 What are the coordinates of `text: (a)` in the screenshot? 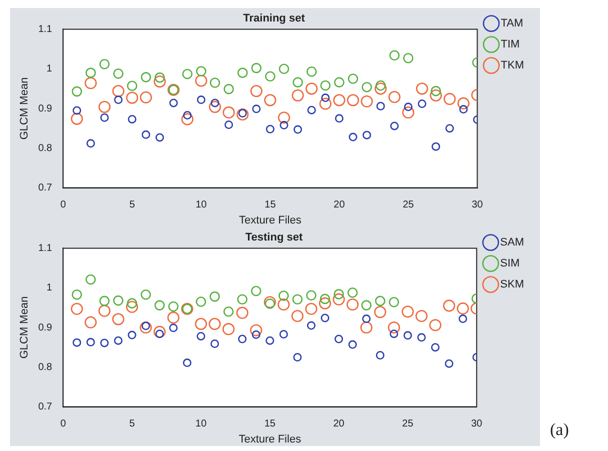 It's located at (559, 430).